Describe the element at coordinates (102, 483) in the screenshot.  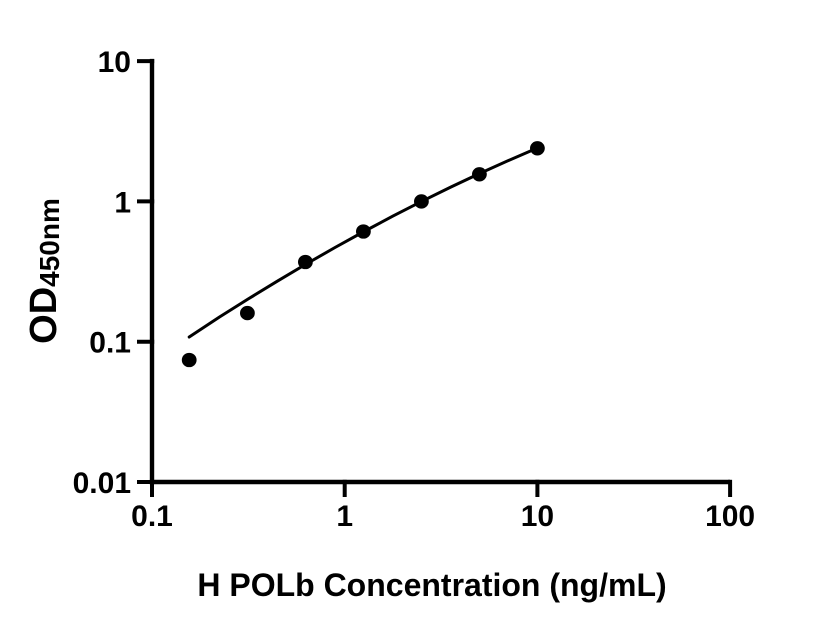
I see `y-tick-label: 0.01` at that location.